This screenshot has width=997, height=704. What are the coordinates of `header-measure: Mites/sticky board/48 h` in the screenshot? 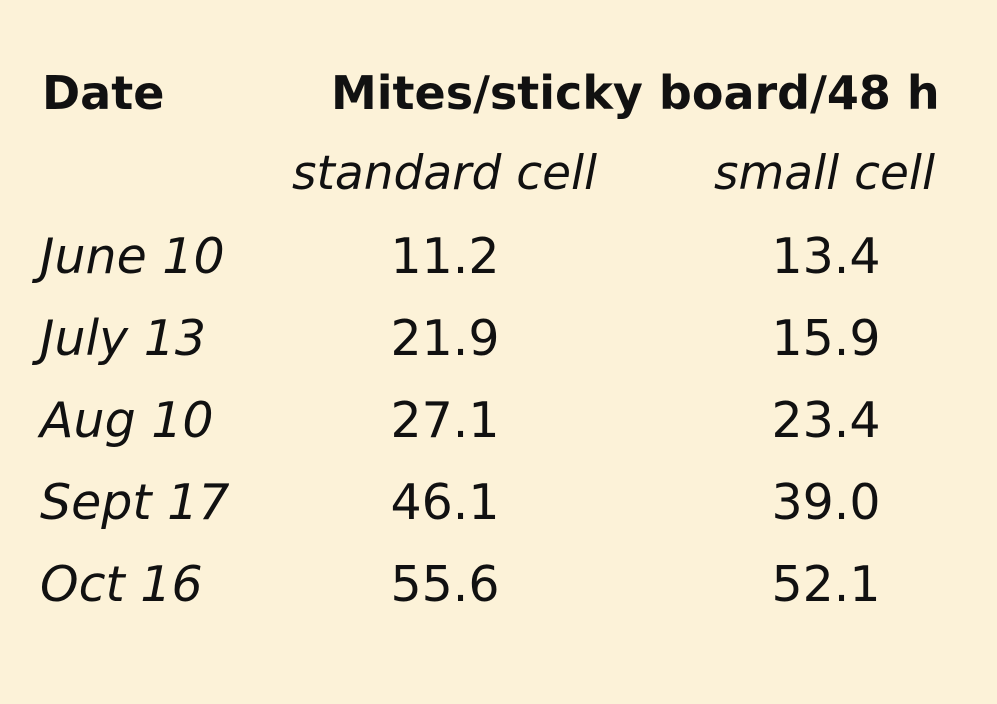 It's located at (635, 93).